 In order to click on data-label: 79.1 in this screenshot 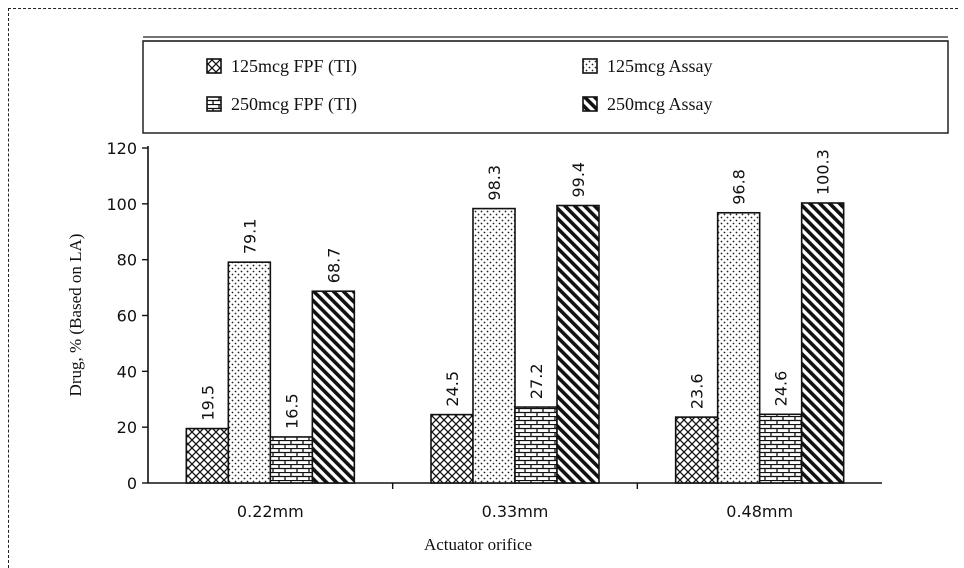, I will do `click(249, 237)`.